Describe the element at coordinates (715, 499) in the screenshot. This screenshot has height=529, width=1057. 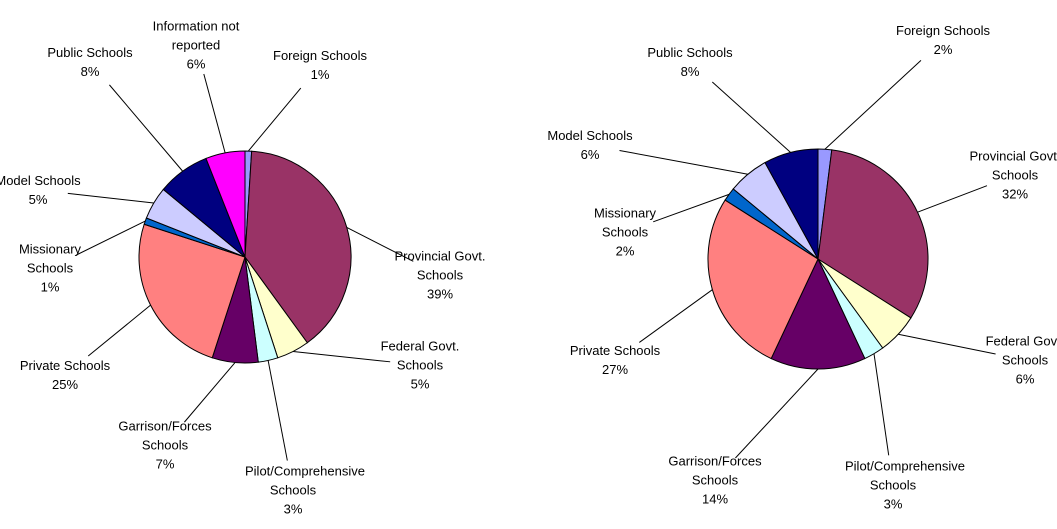
I see `value-label: 14%` at that location.